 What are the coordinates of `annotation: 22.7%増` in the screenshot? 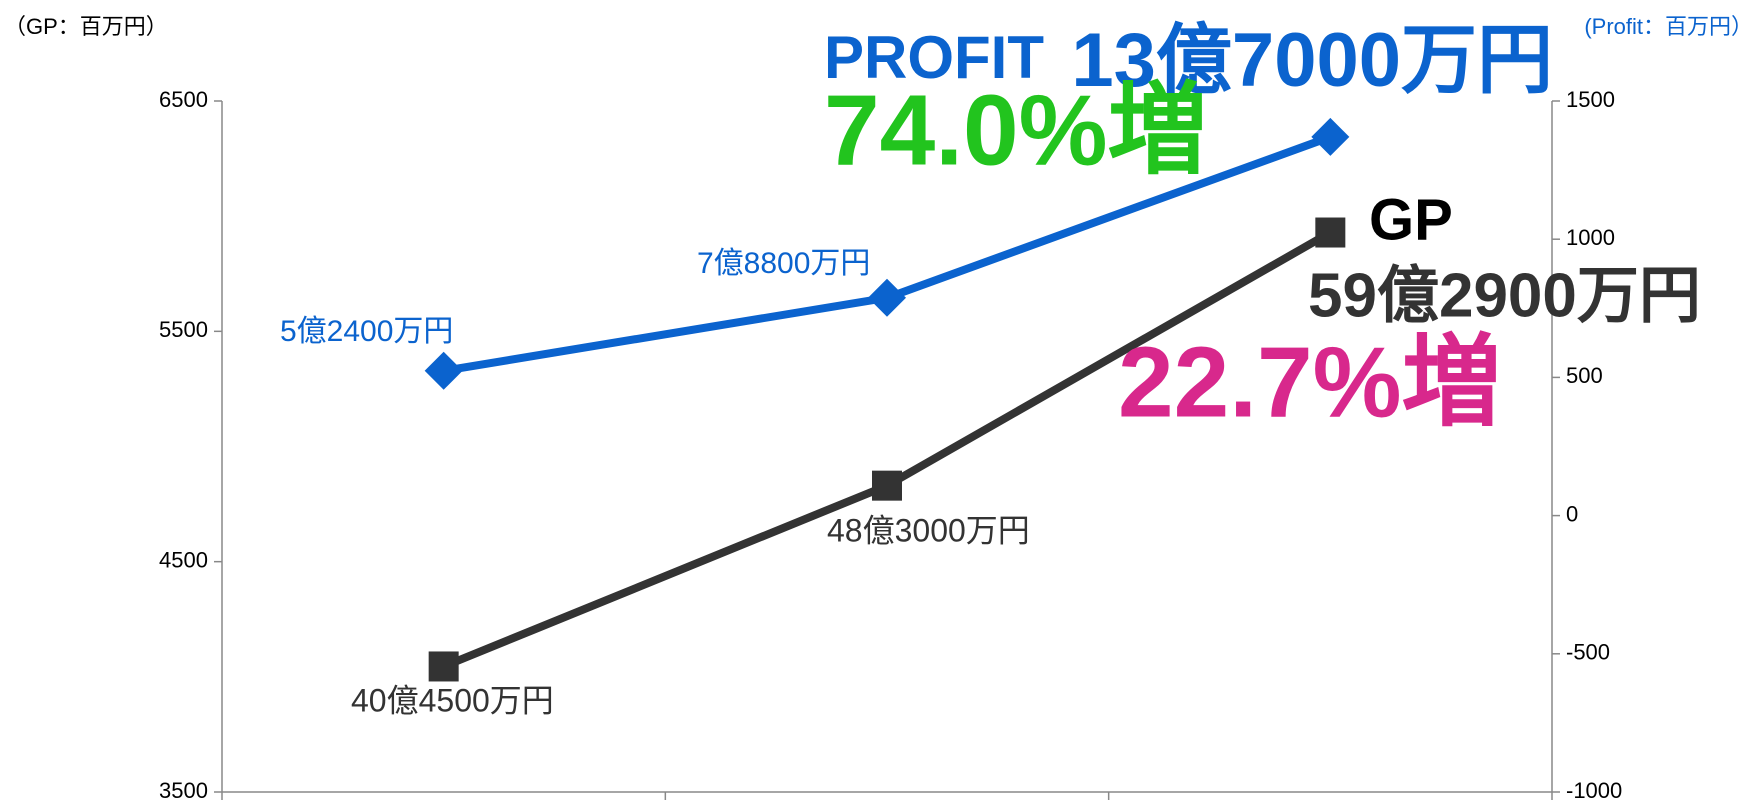 It's located at (1310, 382).